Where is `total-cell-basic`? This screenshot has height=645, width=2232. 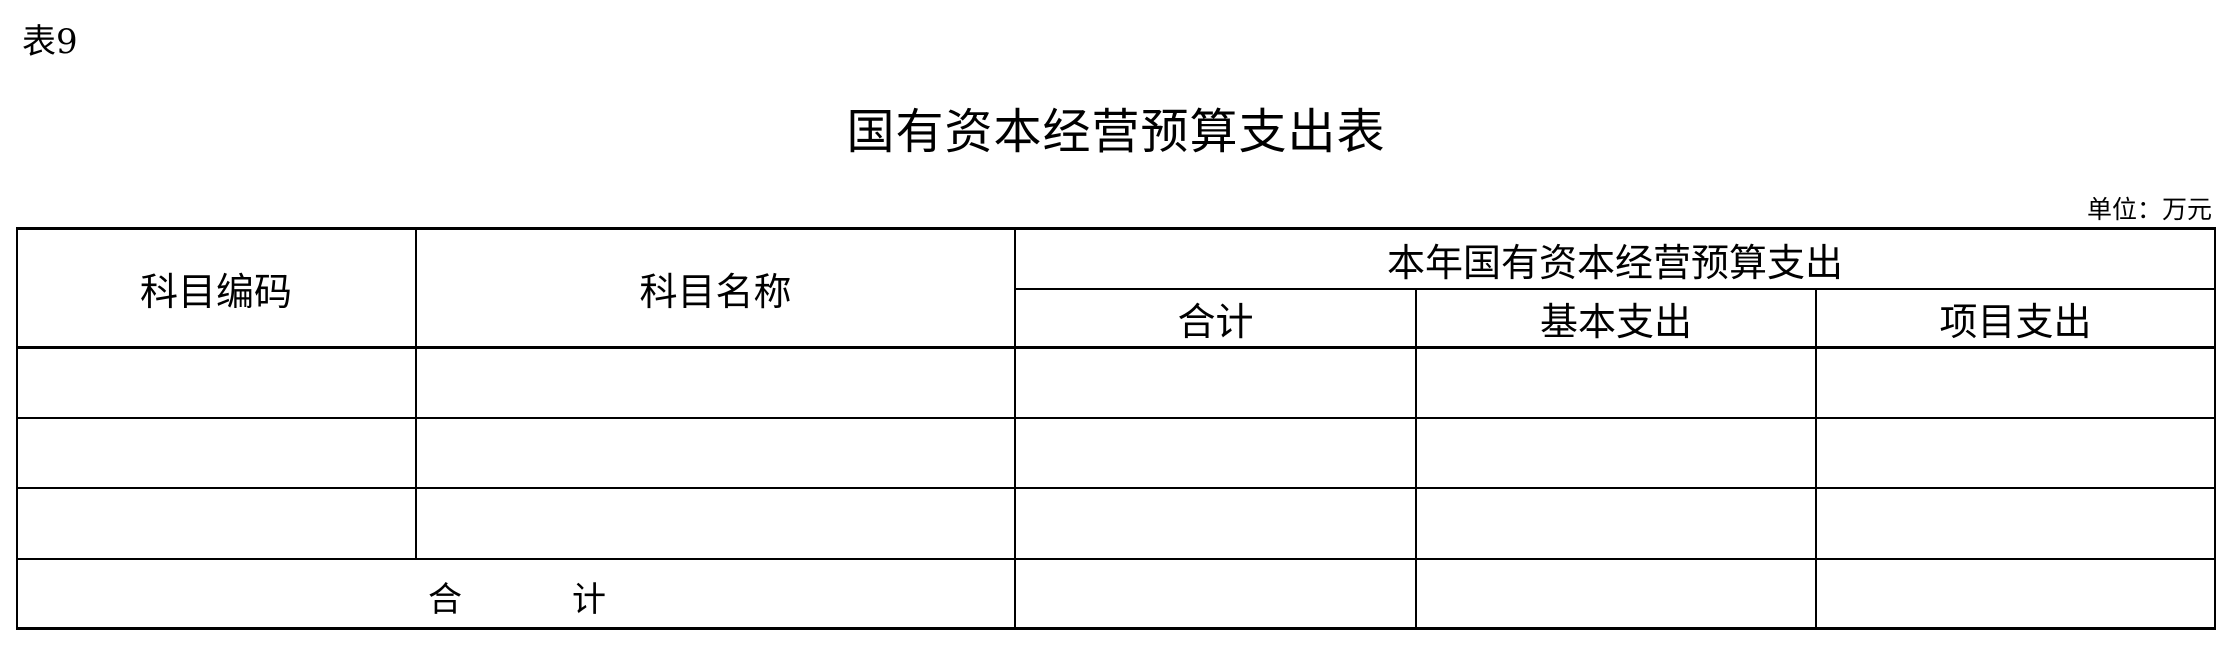 total-cell-basic is located at coordinates (1616, 593).